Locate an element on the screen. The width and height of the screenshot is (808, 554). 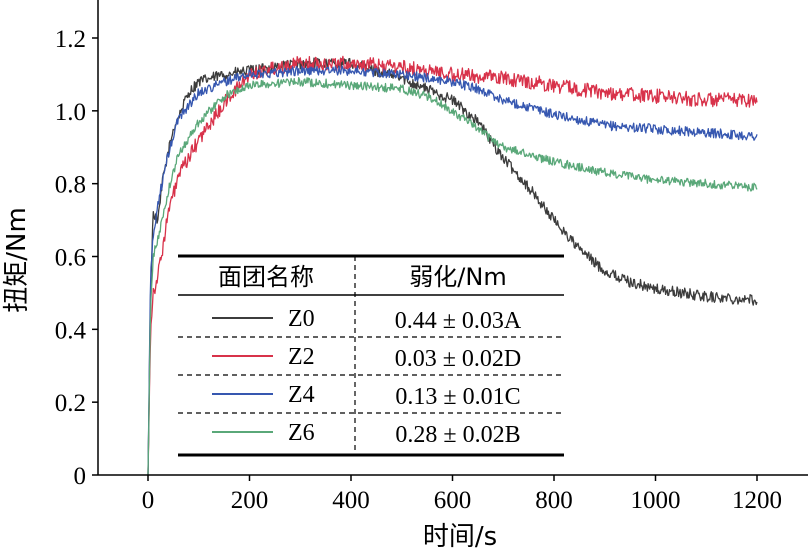
legend-value-z2: 0.03 ± 0.02D is located at coordinates (458, 359).